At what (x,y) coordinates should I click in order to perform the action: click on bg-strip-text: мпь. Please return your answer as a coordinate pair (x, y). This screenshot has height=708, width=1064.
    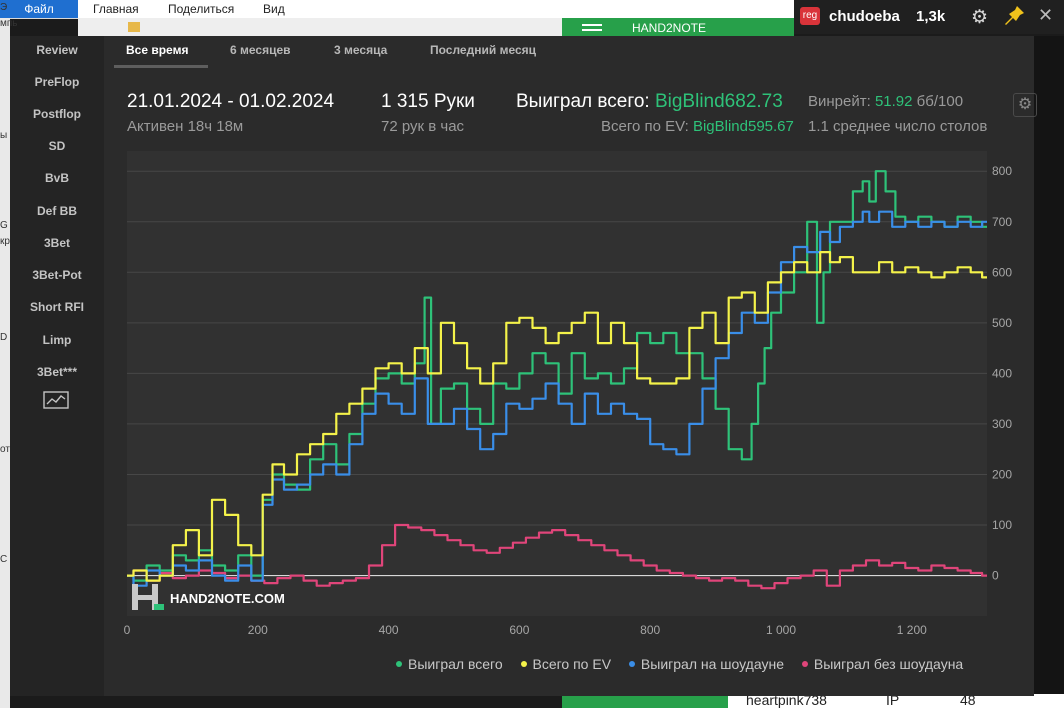
    Looking at the image, I should click on (9, 23).